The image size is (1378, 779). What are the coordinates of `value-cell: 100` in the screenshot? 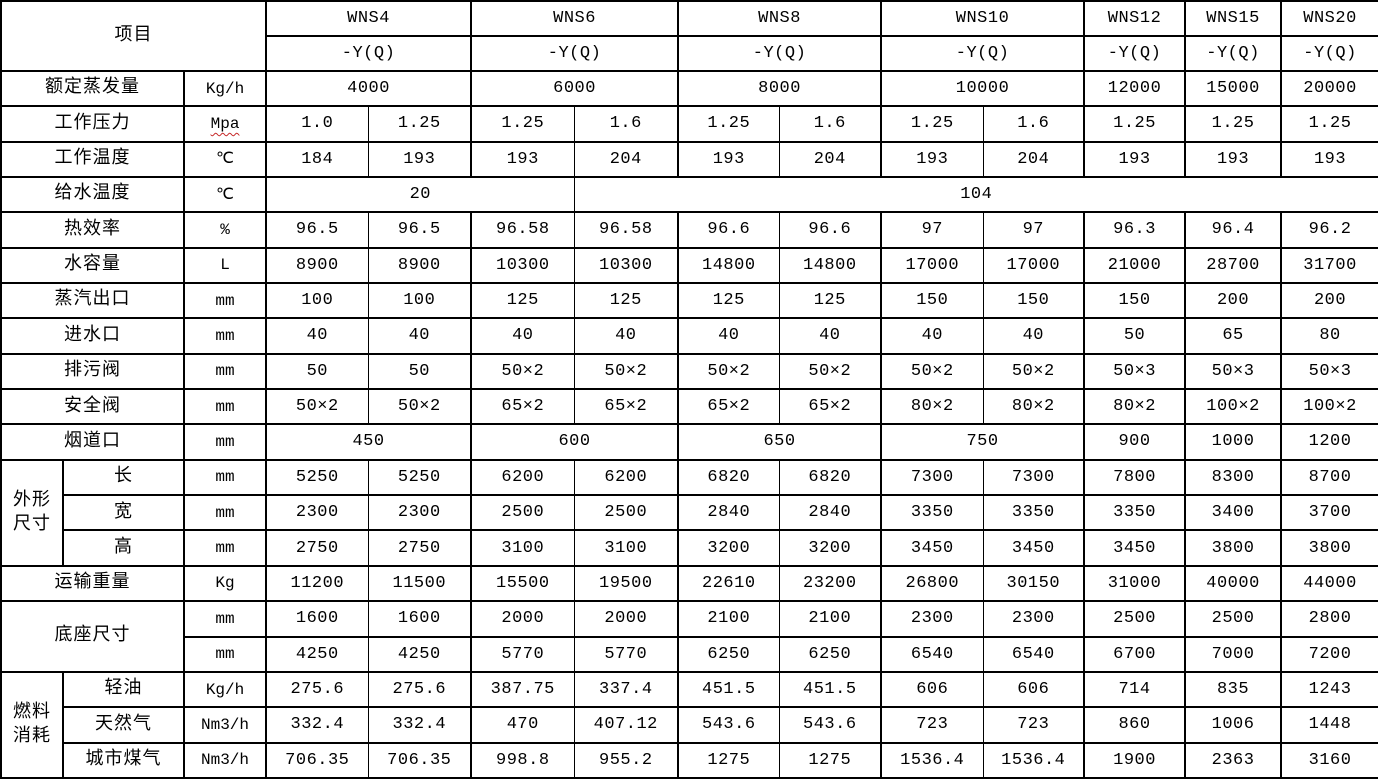 It's located at (419, 301).